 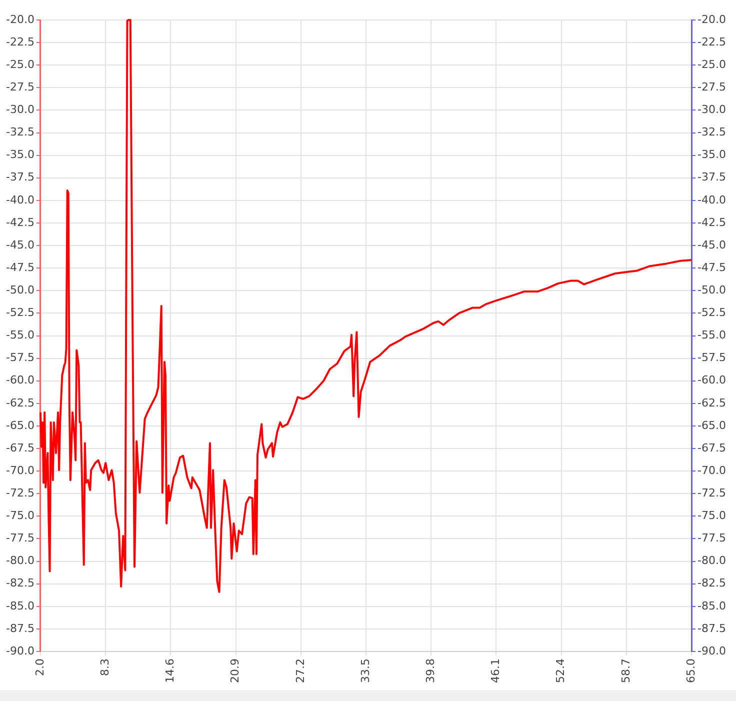 What do you see at coordinates (20, 313) in the screenshot?
I see `y-tick-label: -52.5` at bounding box center [20, 313].